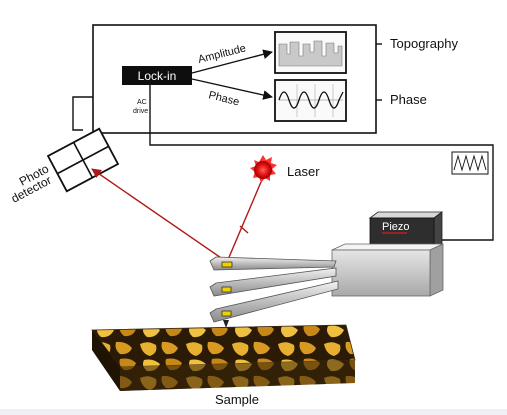 This screenshot has width=507, height=415. I want to click on reflected-beam, so click(159, 215).